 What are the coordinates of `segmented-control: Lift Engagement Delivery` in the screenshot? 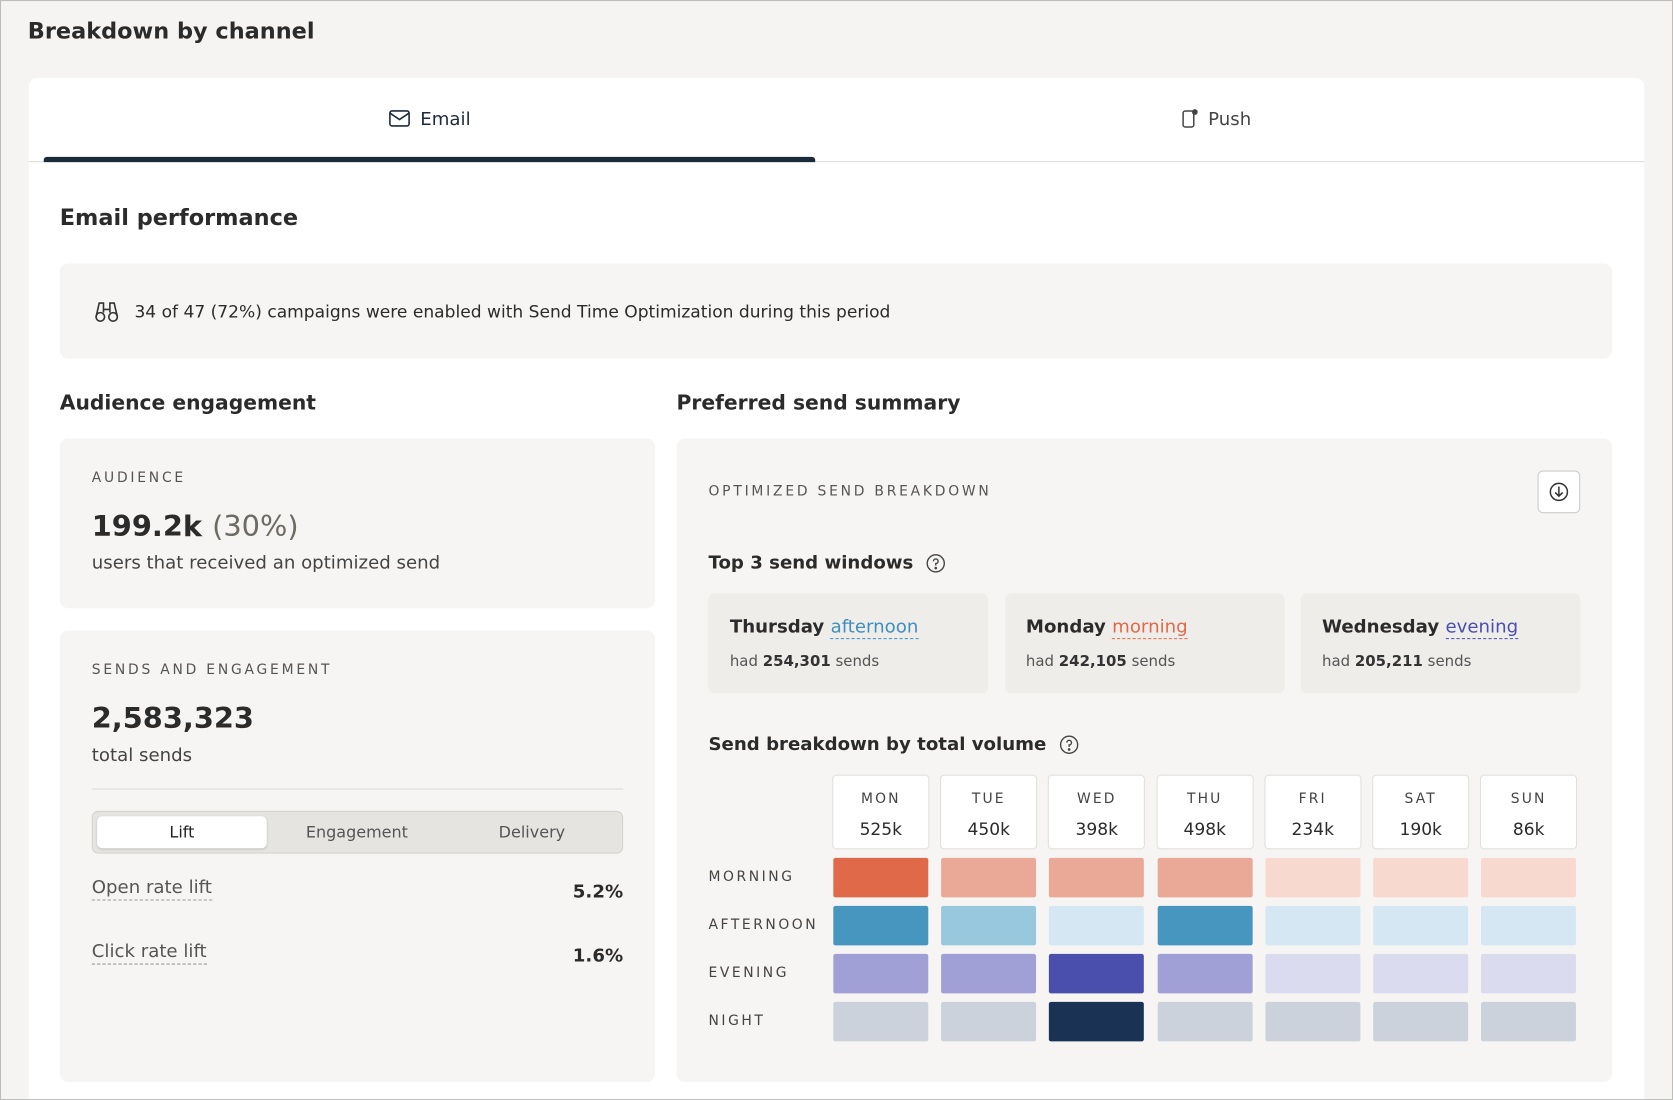 It's located at (357, 832).